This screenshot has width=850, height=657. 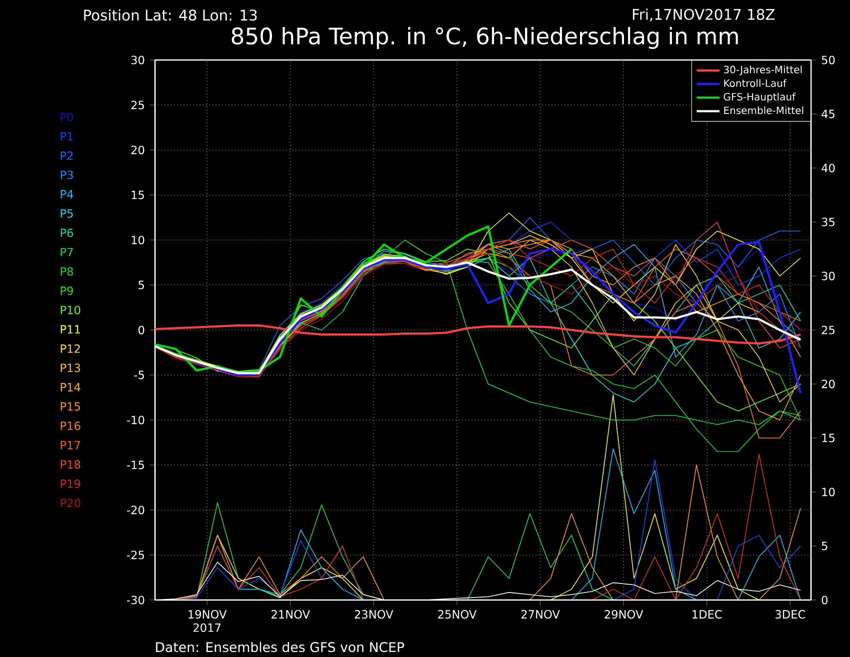 What do you see at coordinates (760, 97) in the screenshot?
I see `legend-label: GFS-Hauptlauf` at bounding box center [760, 97].